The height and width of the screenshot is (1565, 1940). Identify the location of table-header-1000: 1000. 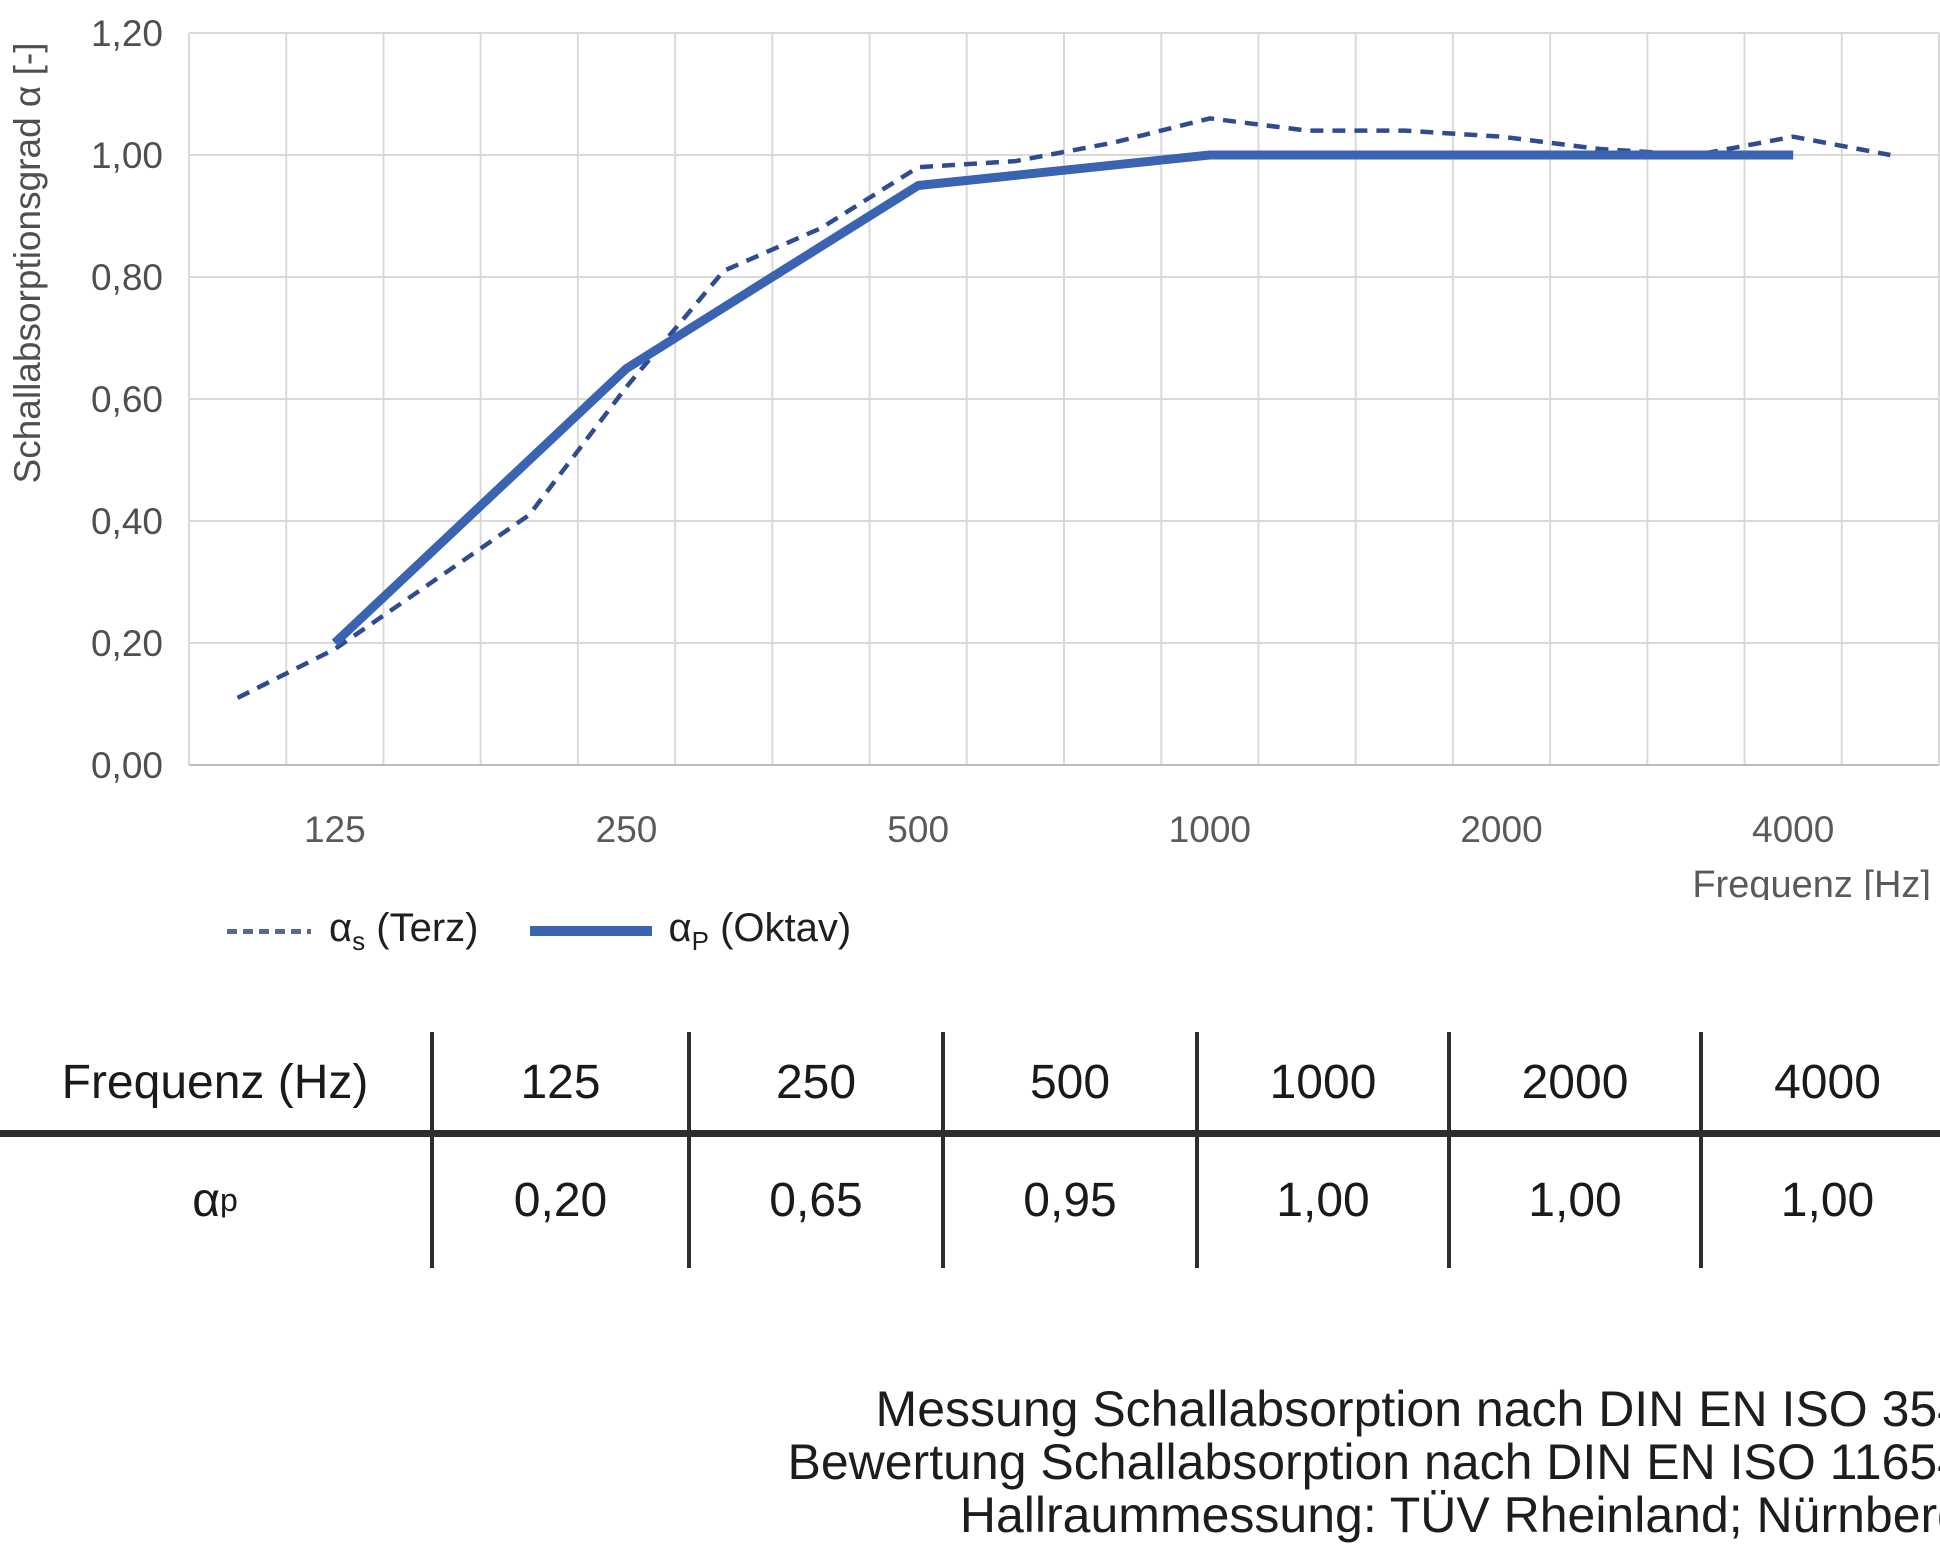
(1321, 1082).